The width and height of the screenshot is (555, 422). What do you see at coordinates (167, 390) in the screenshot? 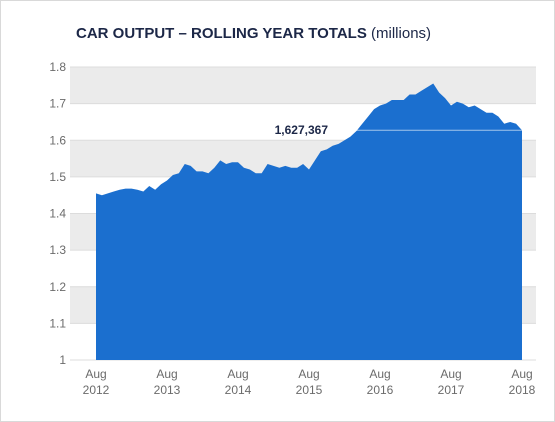
I see `x-tick-line: 2013` at bounding box center [167, 390].